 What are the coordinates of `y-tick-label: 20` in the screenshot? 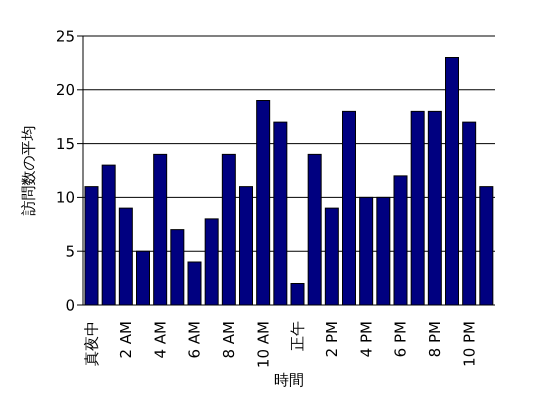 It's located at (65, 90).